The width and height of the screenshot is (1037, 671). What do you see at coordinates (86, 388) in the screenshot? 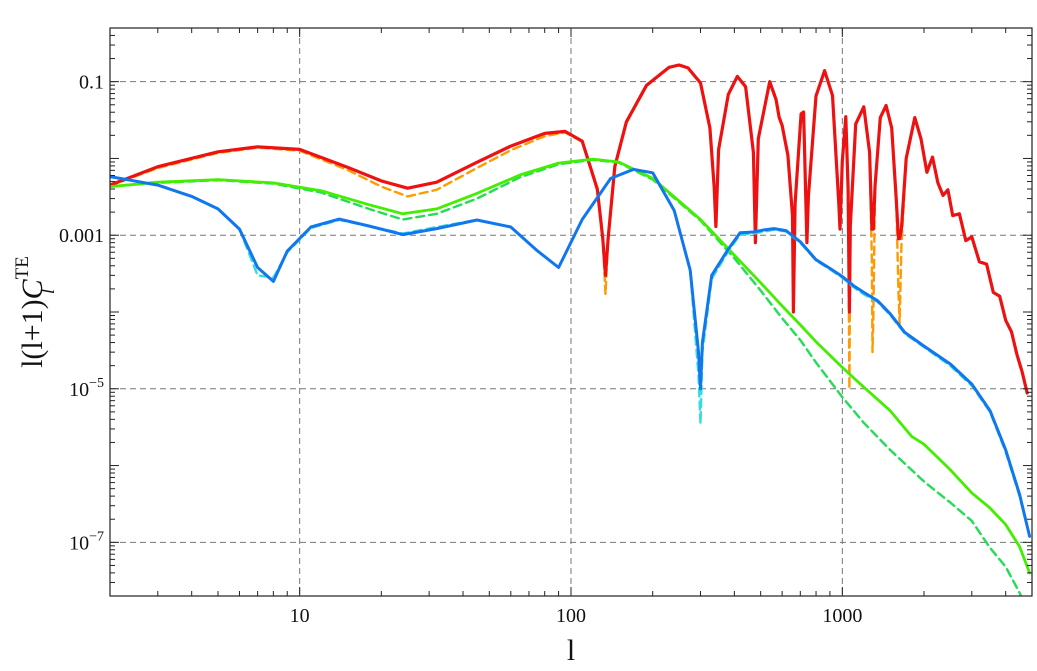
I see `y-tick-label-1: 10⁻⁵` at bounding box center [86, 388].